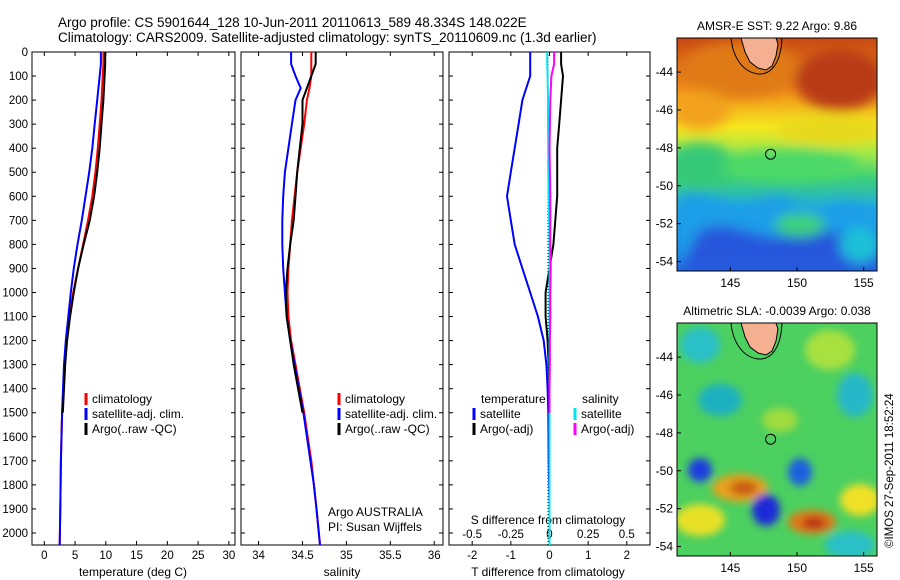 The height and width of the screenshot is (580, 900). What do you see at coordinates (15, 366) in the screenshot?
I see `depth-tick-label: 1300` at bounding box center [15, 366].